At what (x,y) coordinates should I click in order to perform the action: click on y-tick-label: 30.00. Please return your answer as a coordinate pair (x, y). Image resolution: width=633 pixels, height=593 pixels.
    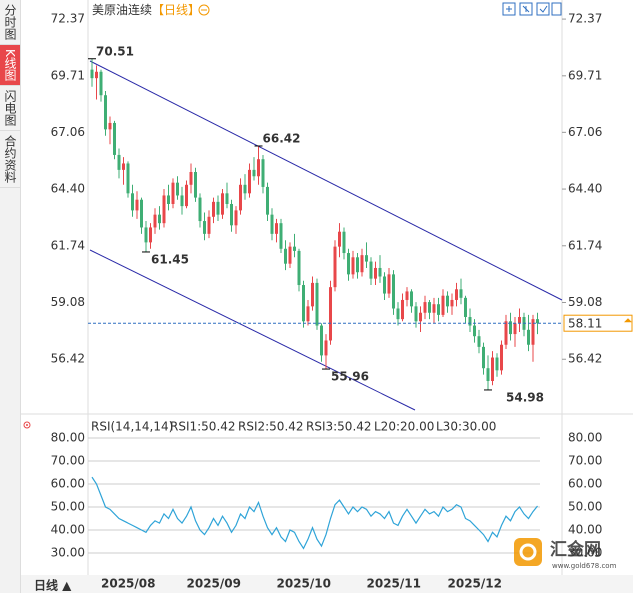
    Looking at the image, I should click on (68, 552).